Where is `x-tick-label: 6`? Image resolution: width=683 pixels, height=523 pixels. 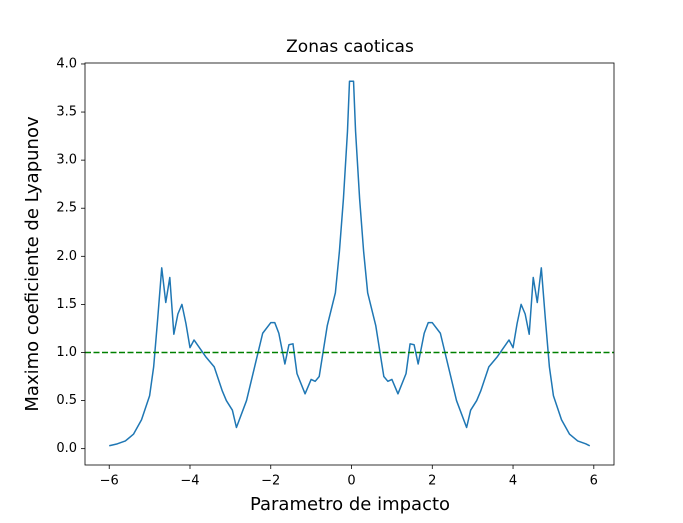 x-tick-label: 6 is located at coordinates (594, 481).